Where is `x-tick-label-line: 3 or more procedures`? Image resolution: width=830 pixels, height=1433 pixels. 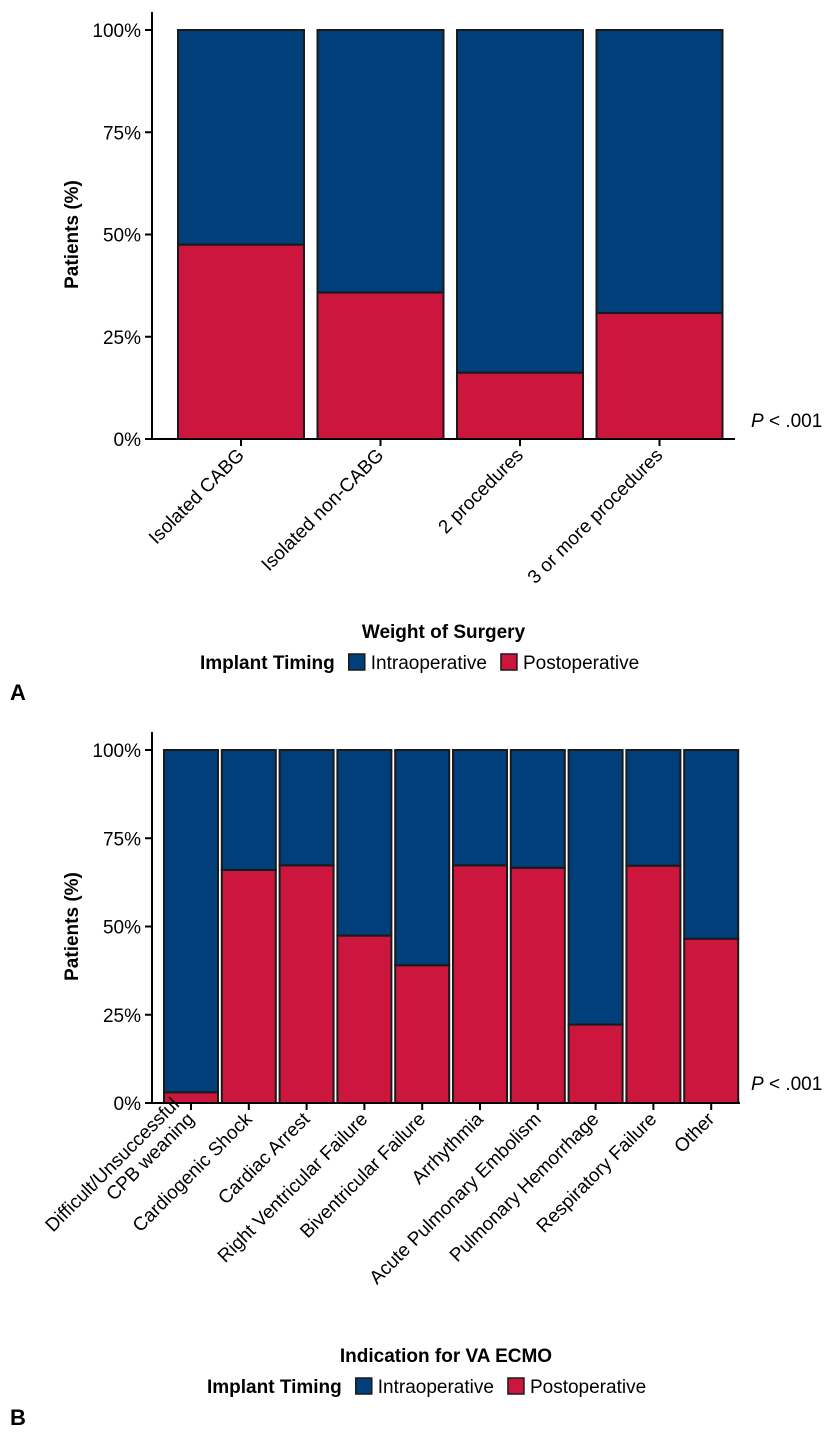
x-tick-label-line: 3 or more procedures is located at coordinates (595, 516).